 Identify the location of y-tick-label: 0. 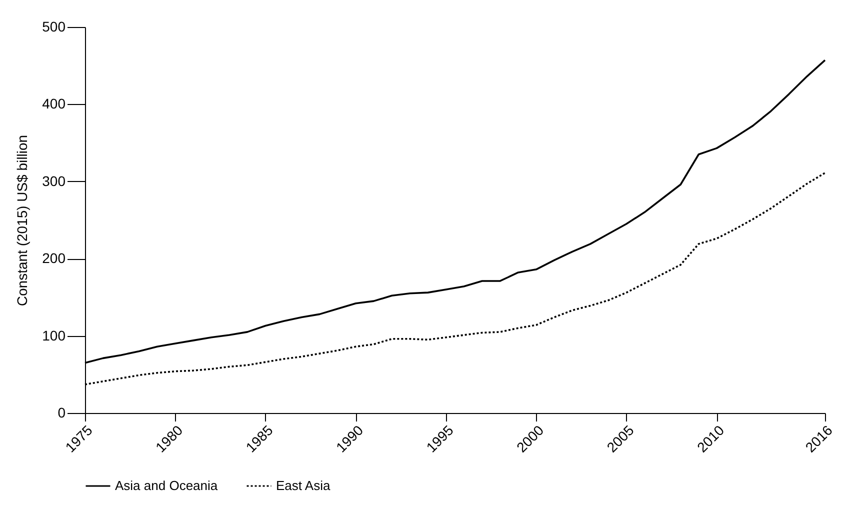
(62, 412).